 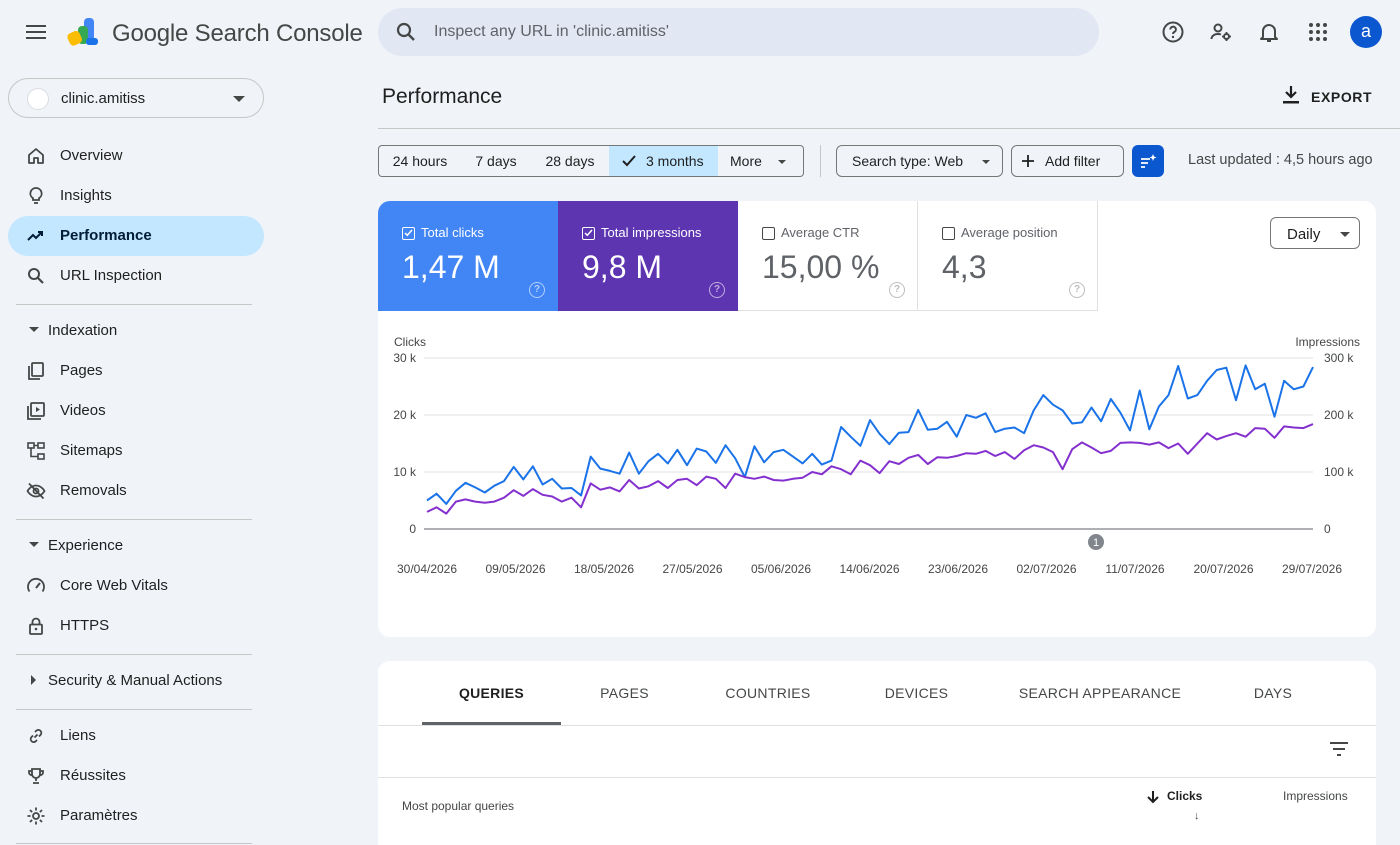 I want to click on range-28-days: 28 days, so click(x=570, y=161).